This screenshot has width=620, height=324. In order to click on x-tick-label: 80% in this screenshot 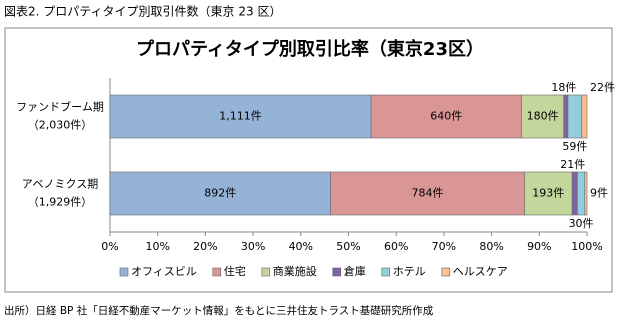, I will do `click(491, 246)`.